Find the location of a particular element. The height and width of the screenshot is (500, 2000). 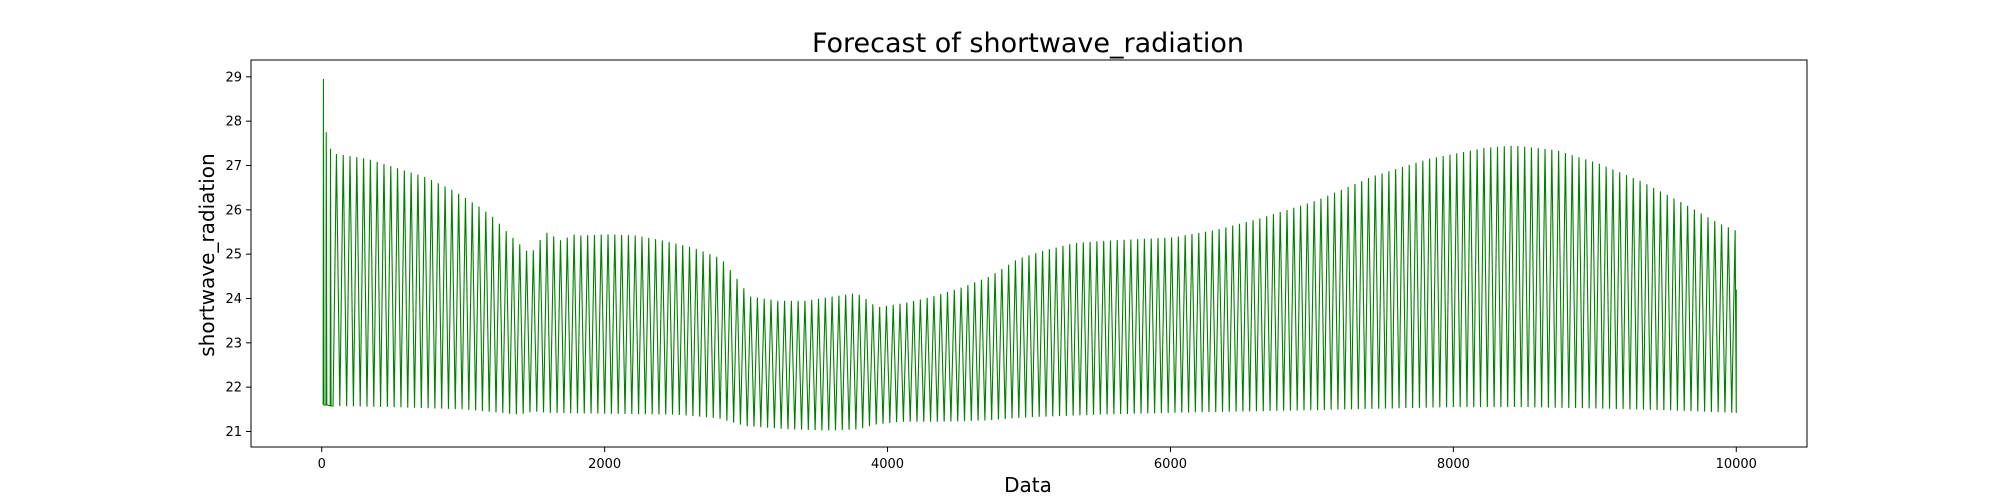

y-axis-title: shortwave_radiation is located at coordinates (207, 254).